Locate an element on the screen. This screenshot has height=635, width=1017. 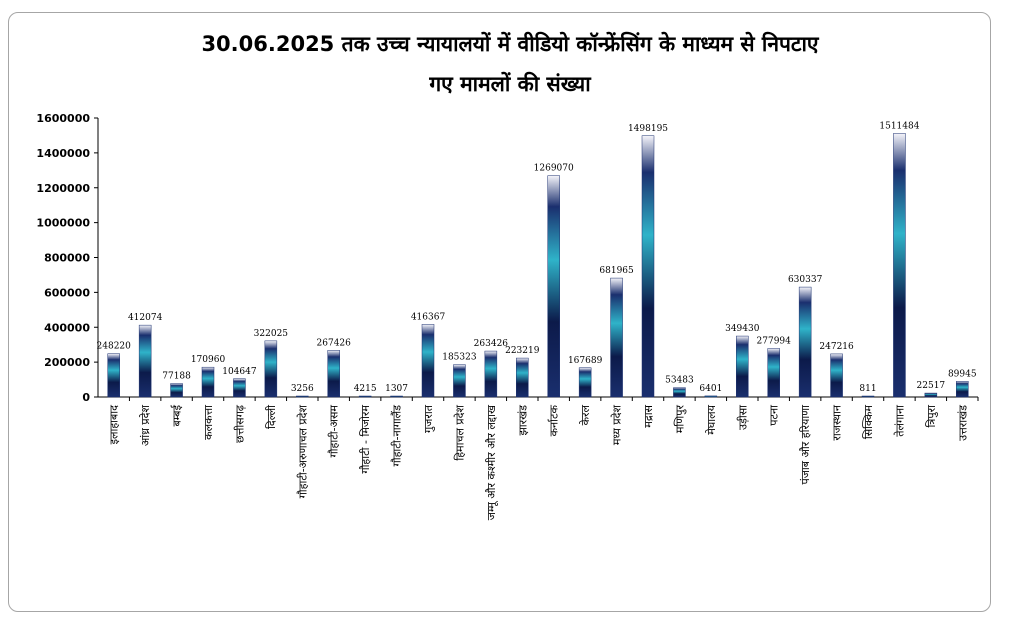
data-label: 630337 is located at coordinates (805, 280).